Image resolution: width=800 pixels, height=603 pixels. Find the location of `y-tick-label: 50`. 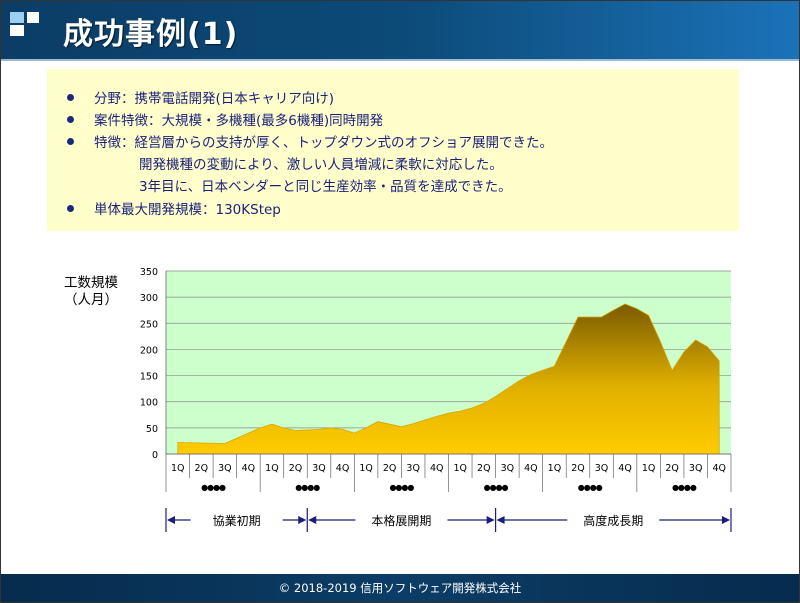

y-tick-label: 50 is located at coordinates (152, 429).